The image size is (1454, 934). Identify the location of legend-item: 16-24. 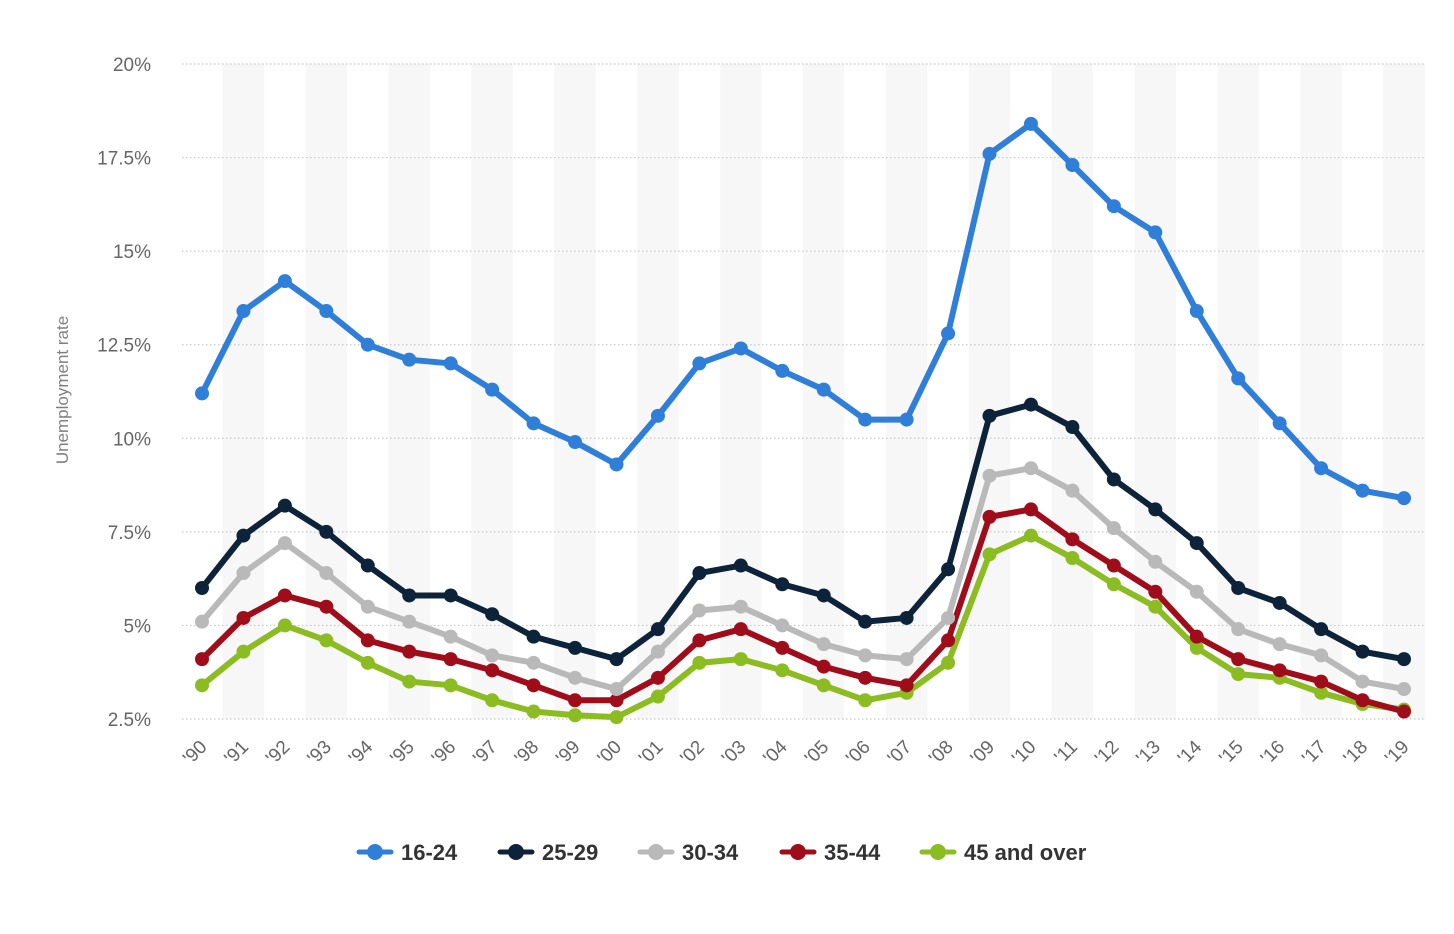
(407, 852).